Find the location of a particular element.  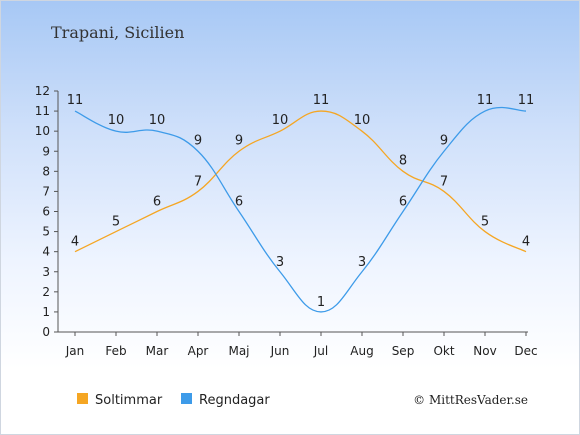

legend-label-soltimmar: Soltimmar is located at coordinates (129, 400).